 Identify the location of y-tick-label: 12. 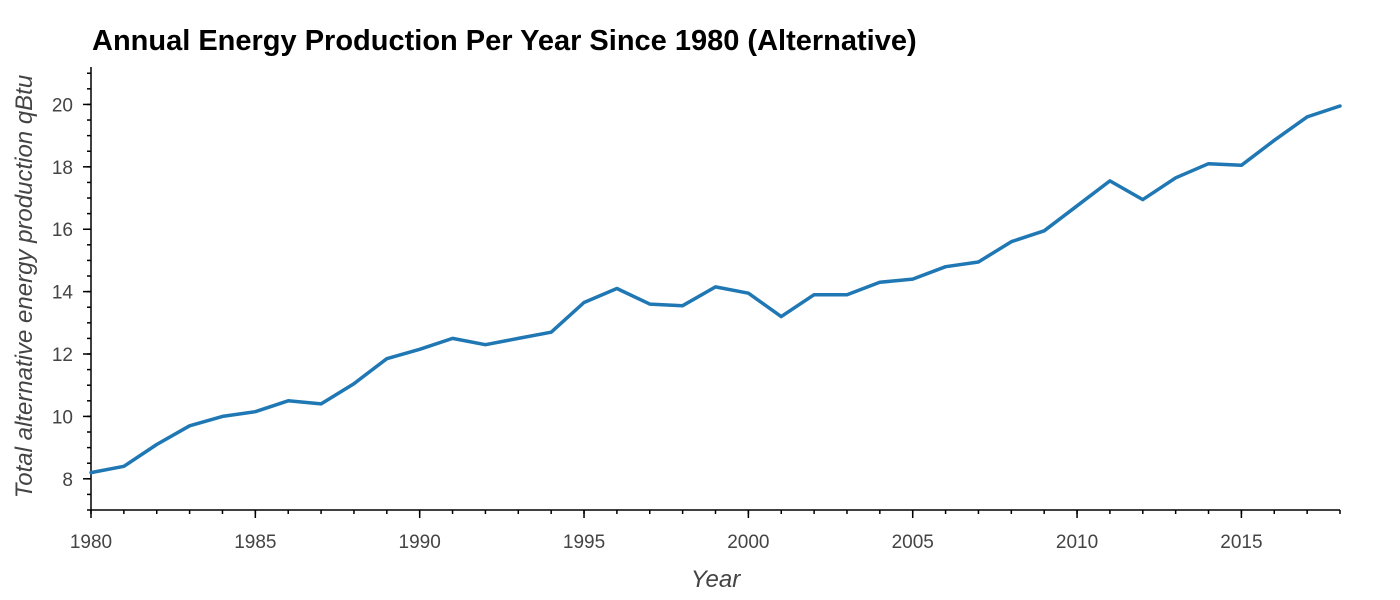
(62, 355).